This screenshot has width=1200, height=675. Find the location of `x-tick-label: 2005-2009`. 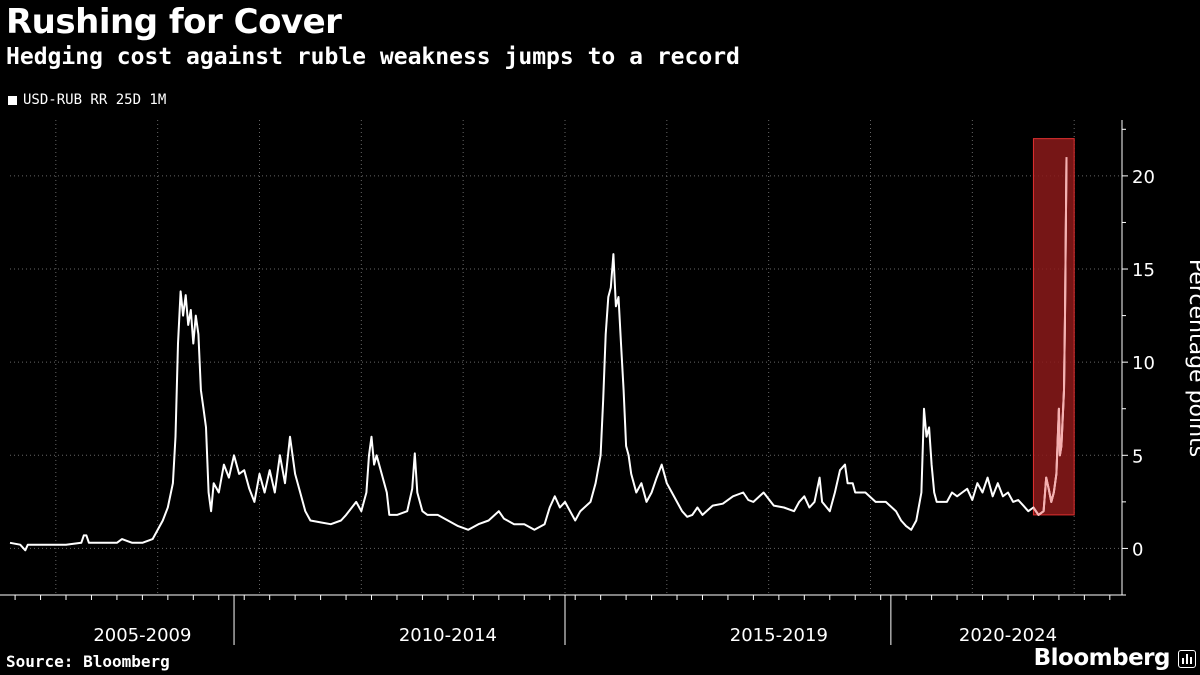

x-tick-label: 2005-2009 is located at coordinates (142, 635).